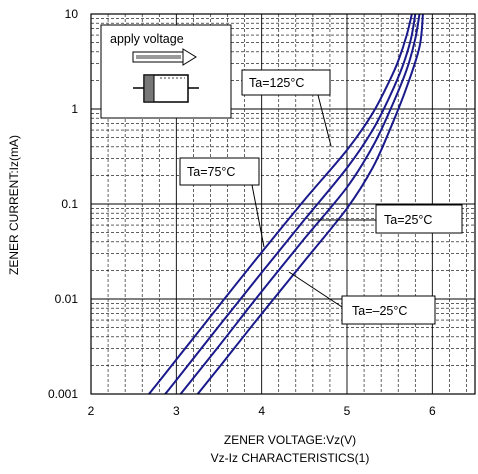  I want to click on y-tick-label: 0.01, so click(67, 299).